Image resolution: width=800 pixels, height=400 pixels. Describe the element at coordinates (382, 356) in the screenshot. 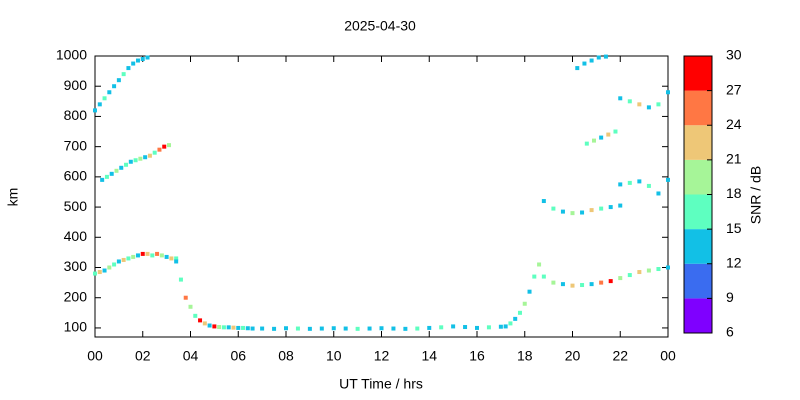

I see `x-tick-label: 12` at that location.